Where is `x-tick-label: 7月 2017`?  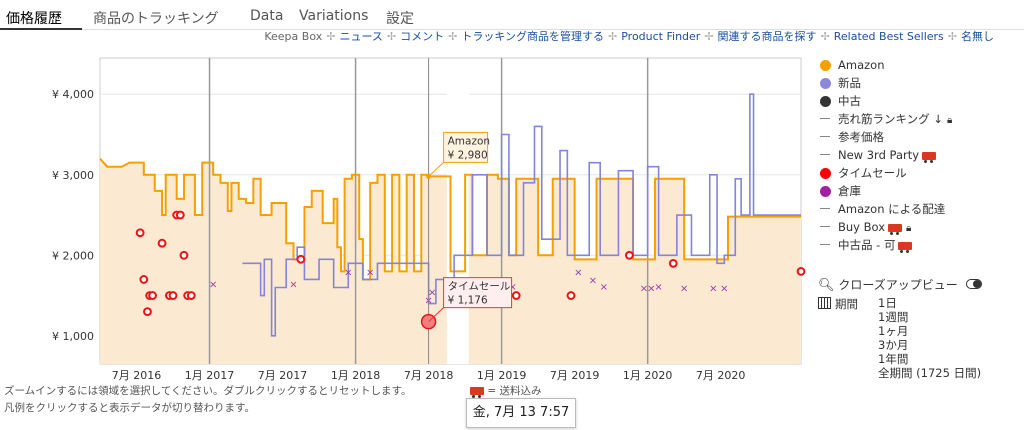
x-tick-label: 7月 2017 is located at coordinates (283, 375).